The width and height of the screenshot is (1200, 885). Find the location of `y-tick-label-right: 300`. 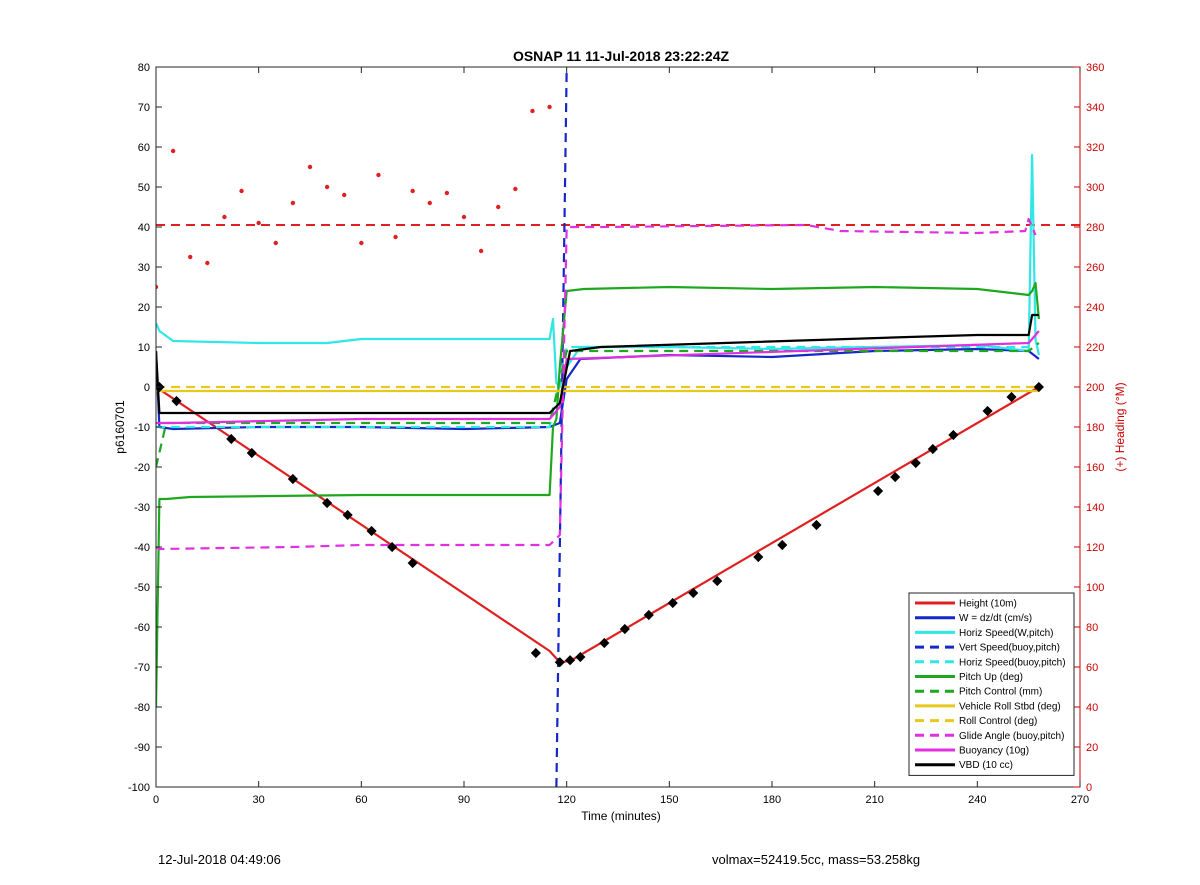

y-tick-label-right: 300 is located at coordinates (1095, 188).